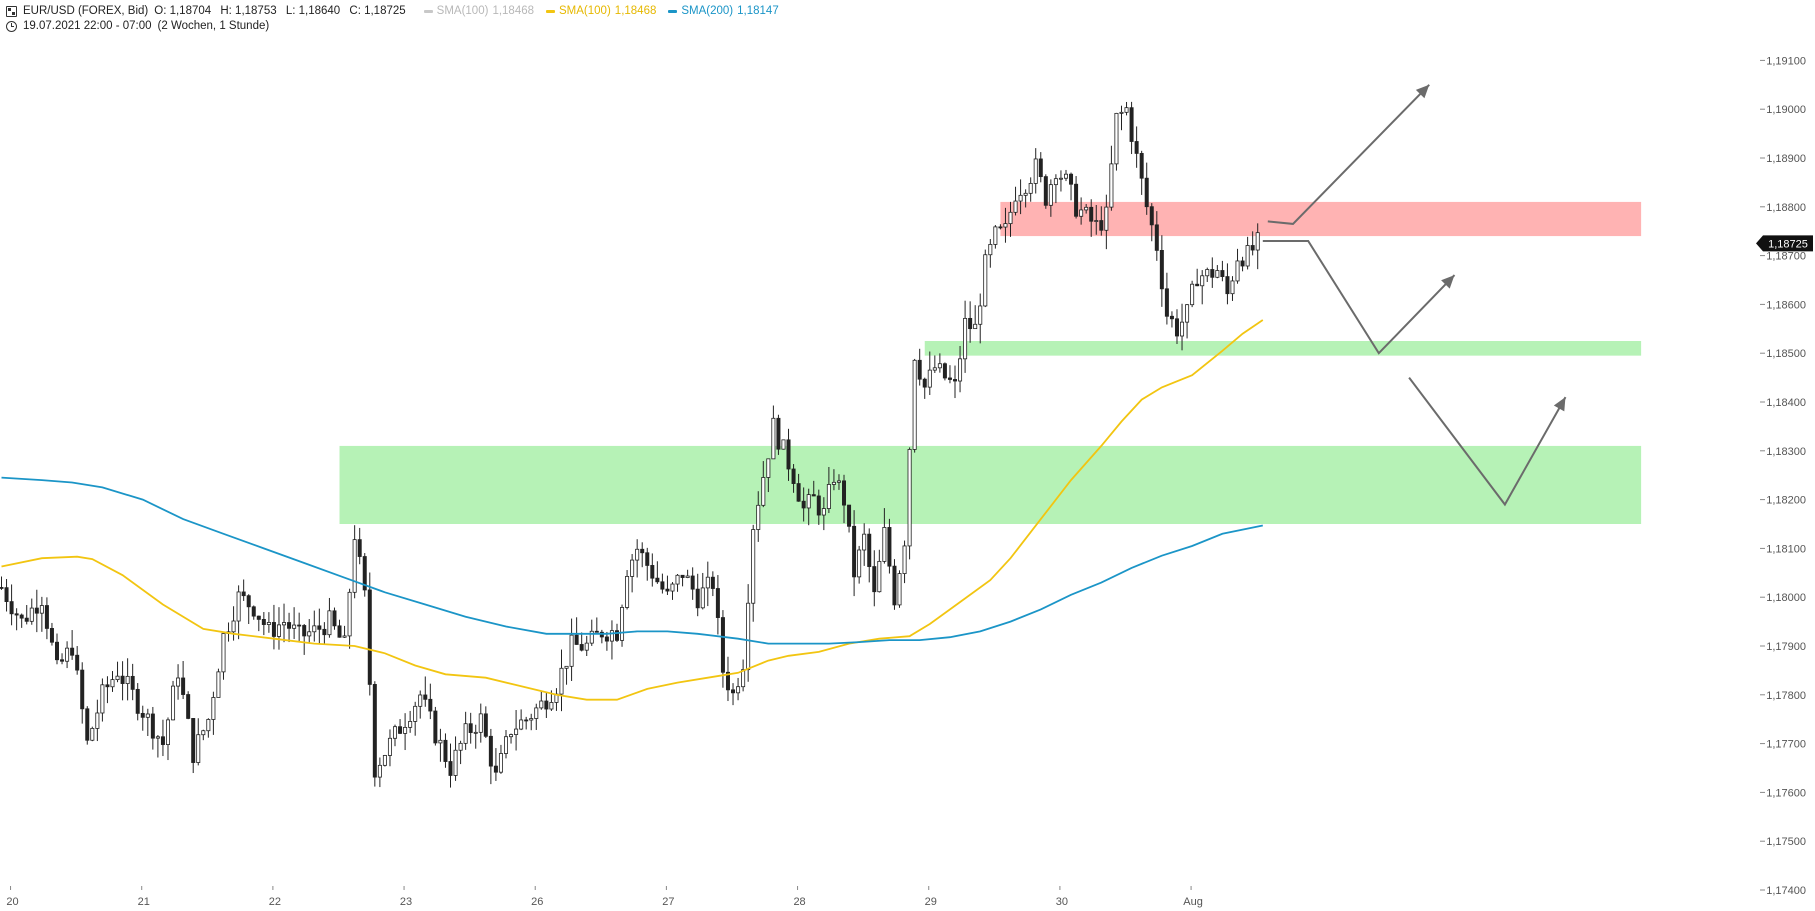  I want to click on y-tick-label: 1,18900, so click(1786, 159).